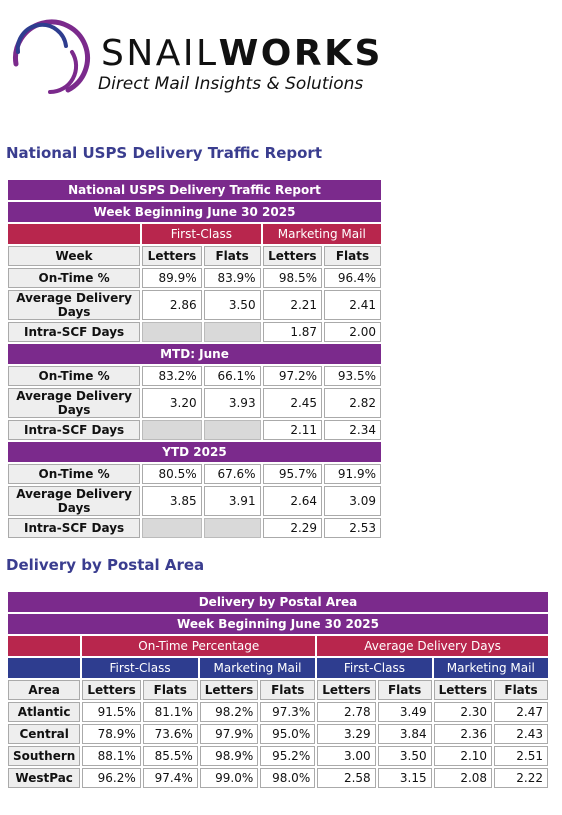  I want to click on value-cell: 99.0%, so click(229, 778).